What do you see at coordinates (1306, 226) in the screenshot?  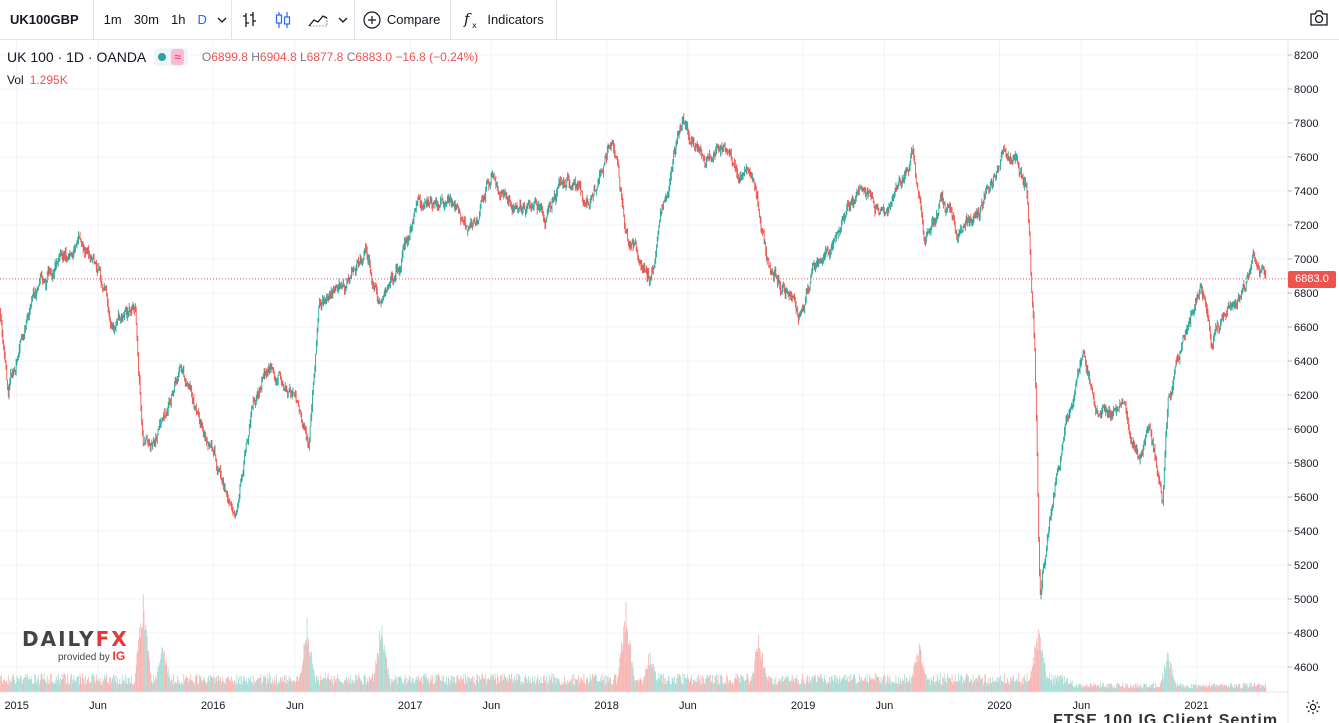 I see `price-tick-label: 7200` at bounding box center [1306, 226].